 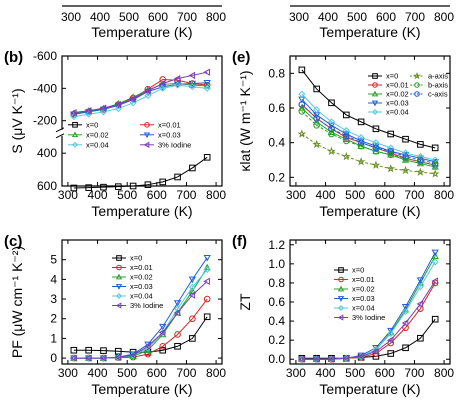 What do you see at coordinates (245, 302) in the screenshot?
I see `y-axis-label: ZT` at bounding box center [245, 302].